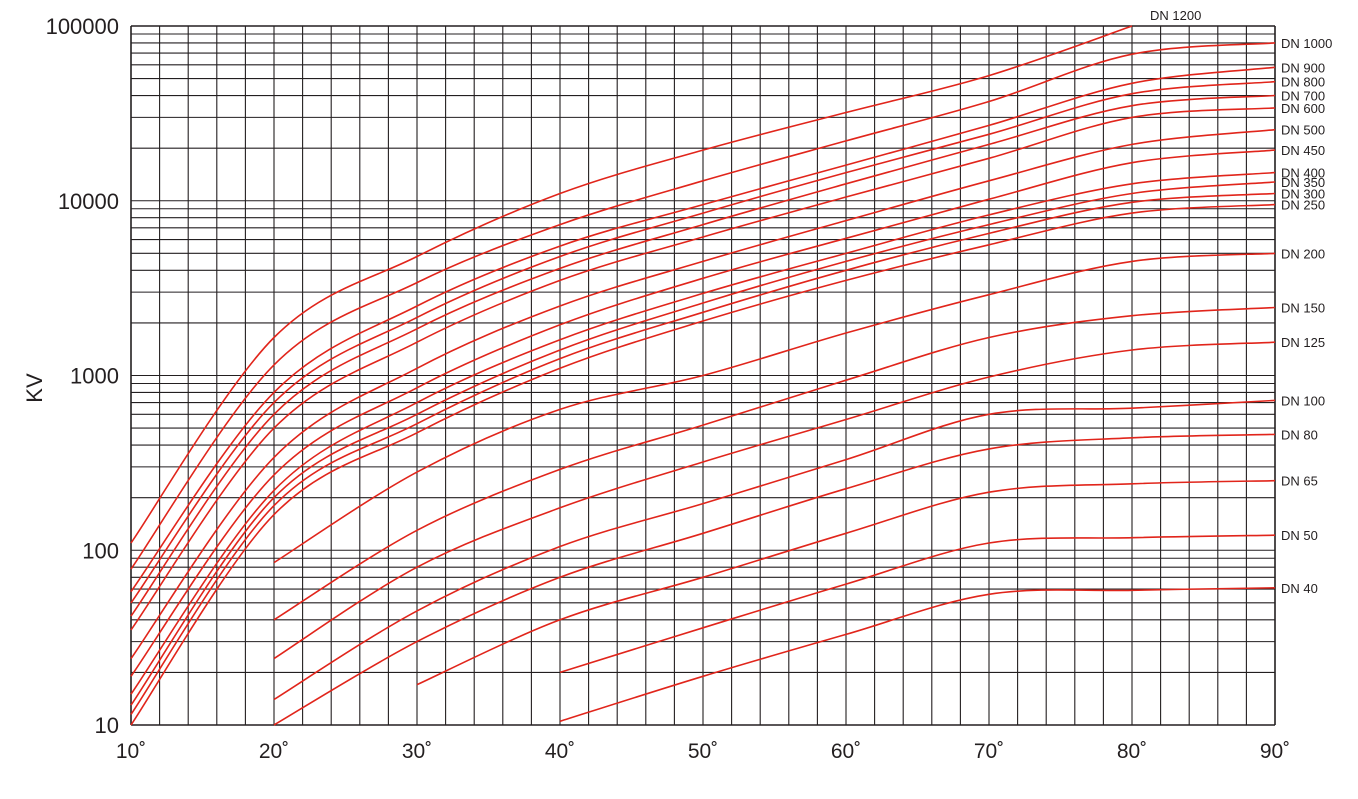 This screenshot has height=799, width=1358. Describe the element at coordinates (1303, 150) in the screenshot. I see `series-label: DN 450` at that location.